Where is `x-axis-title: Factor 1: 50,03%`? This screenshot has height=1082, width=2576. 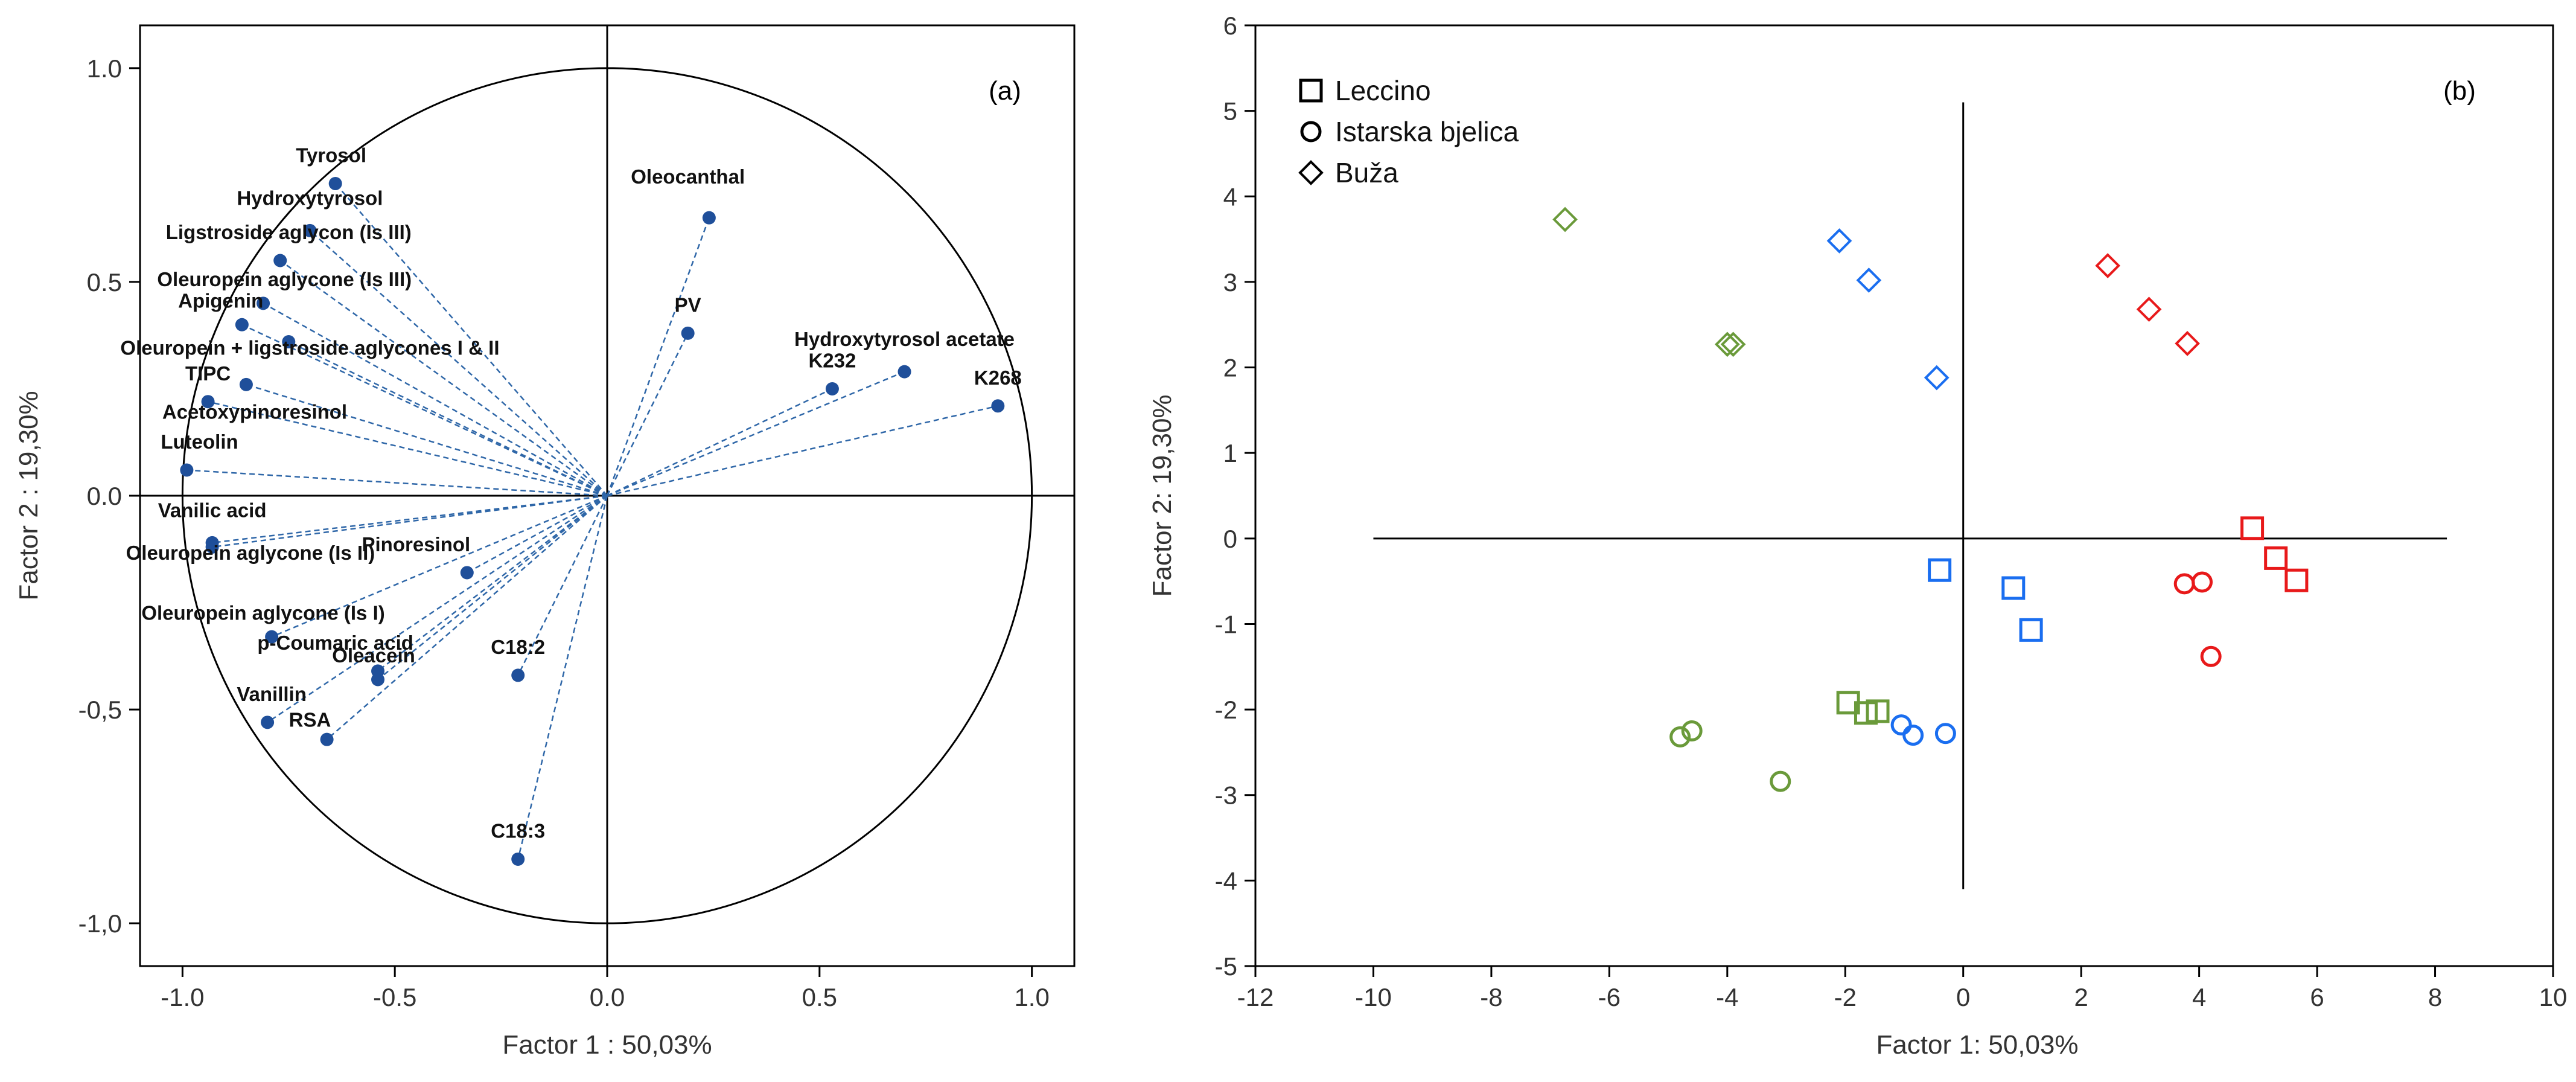
x-axis-title: Factor 1: 50,03% is located at coordinates (1977, 1045).